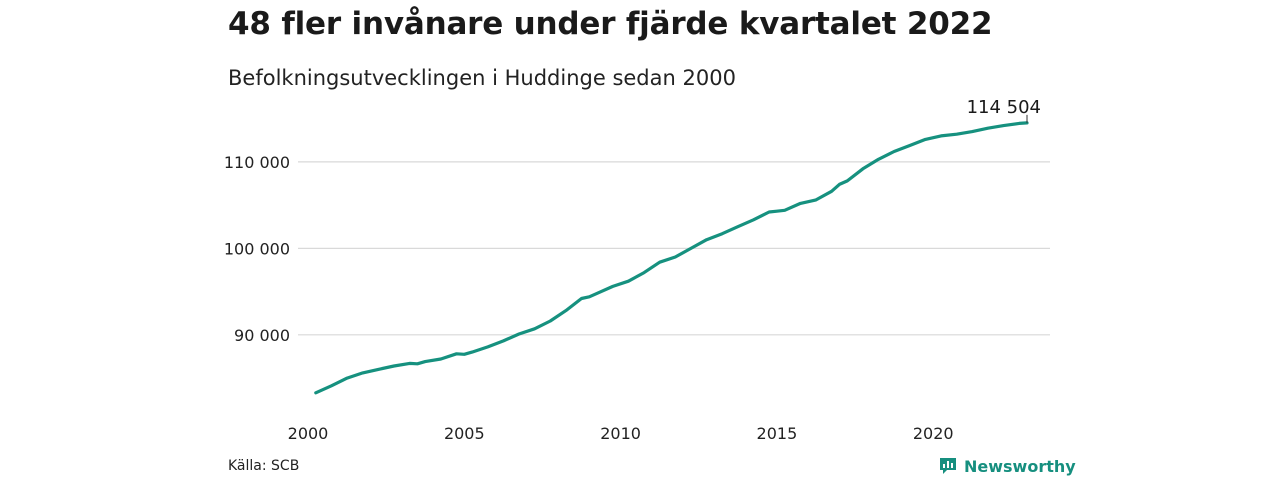 The image size is (1280, 480). I want to click on x-axis-labels: 2000 2005 2010 2015 2020, so click(621, 433).